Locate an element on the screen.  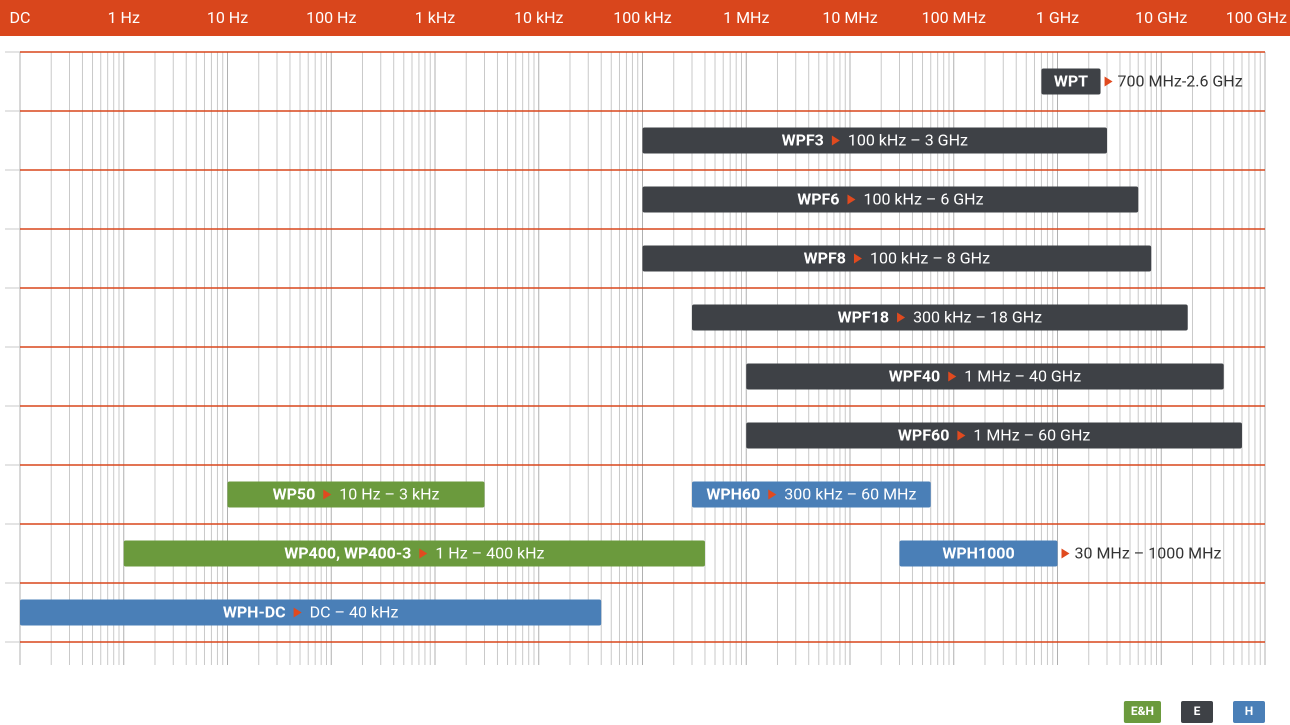
bar-range: 1 MHz – 60 GHz is located at coordinates (1031, 435).